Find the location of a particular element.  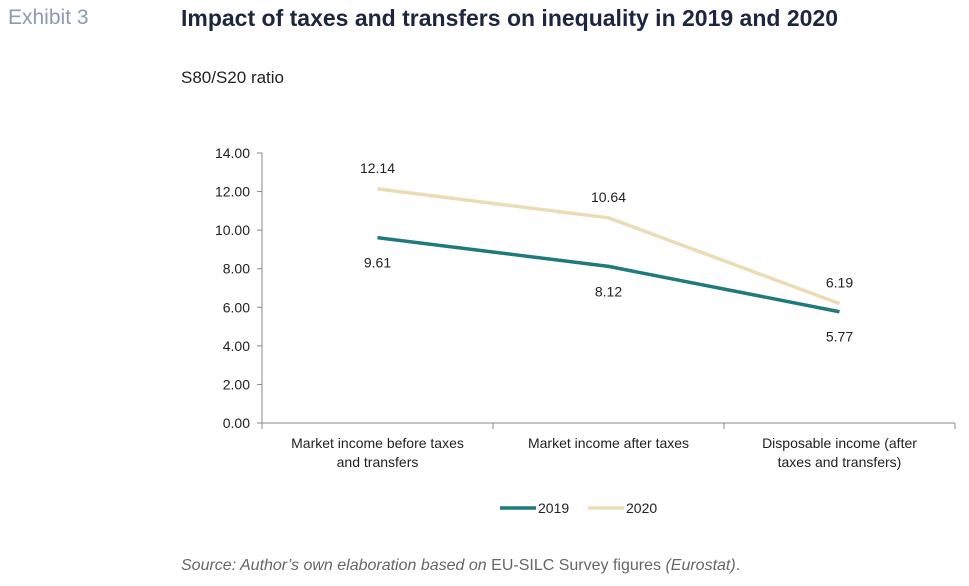

series-line-2020 is located at coordinates (609, 246).